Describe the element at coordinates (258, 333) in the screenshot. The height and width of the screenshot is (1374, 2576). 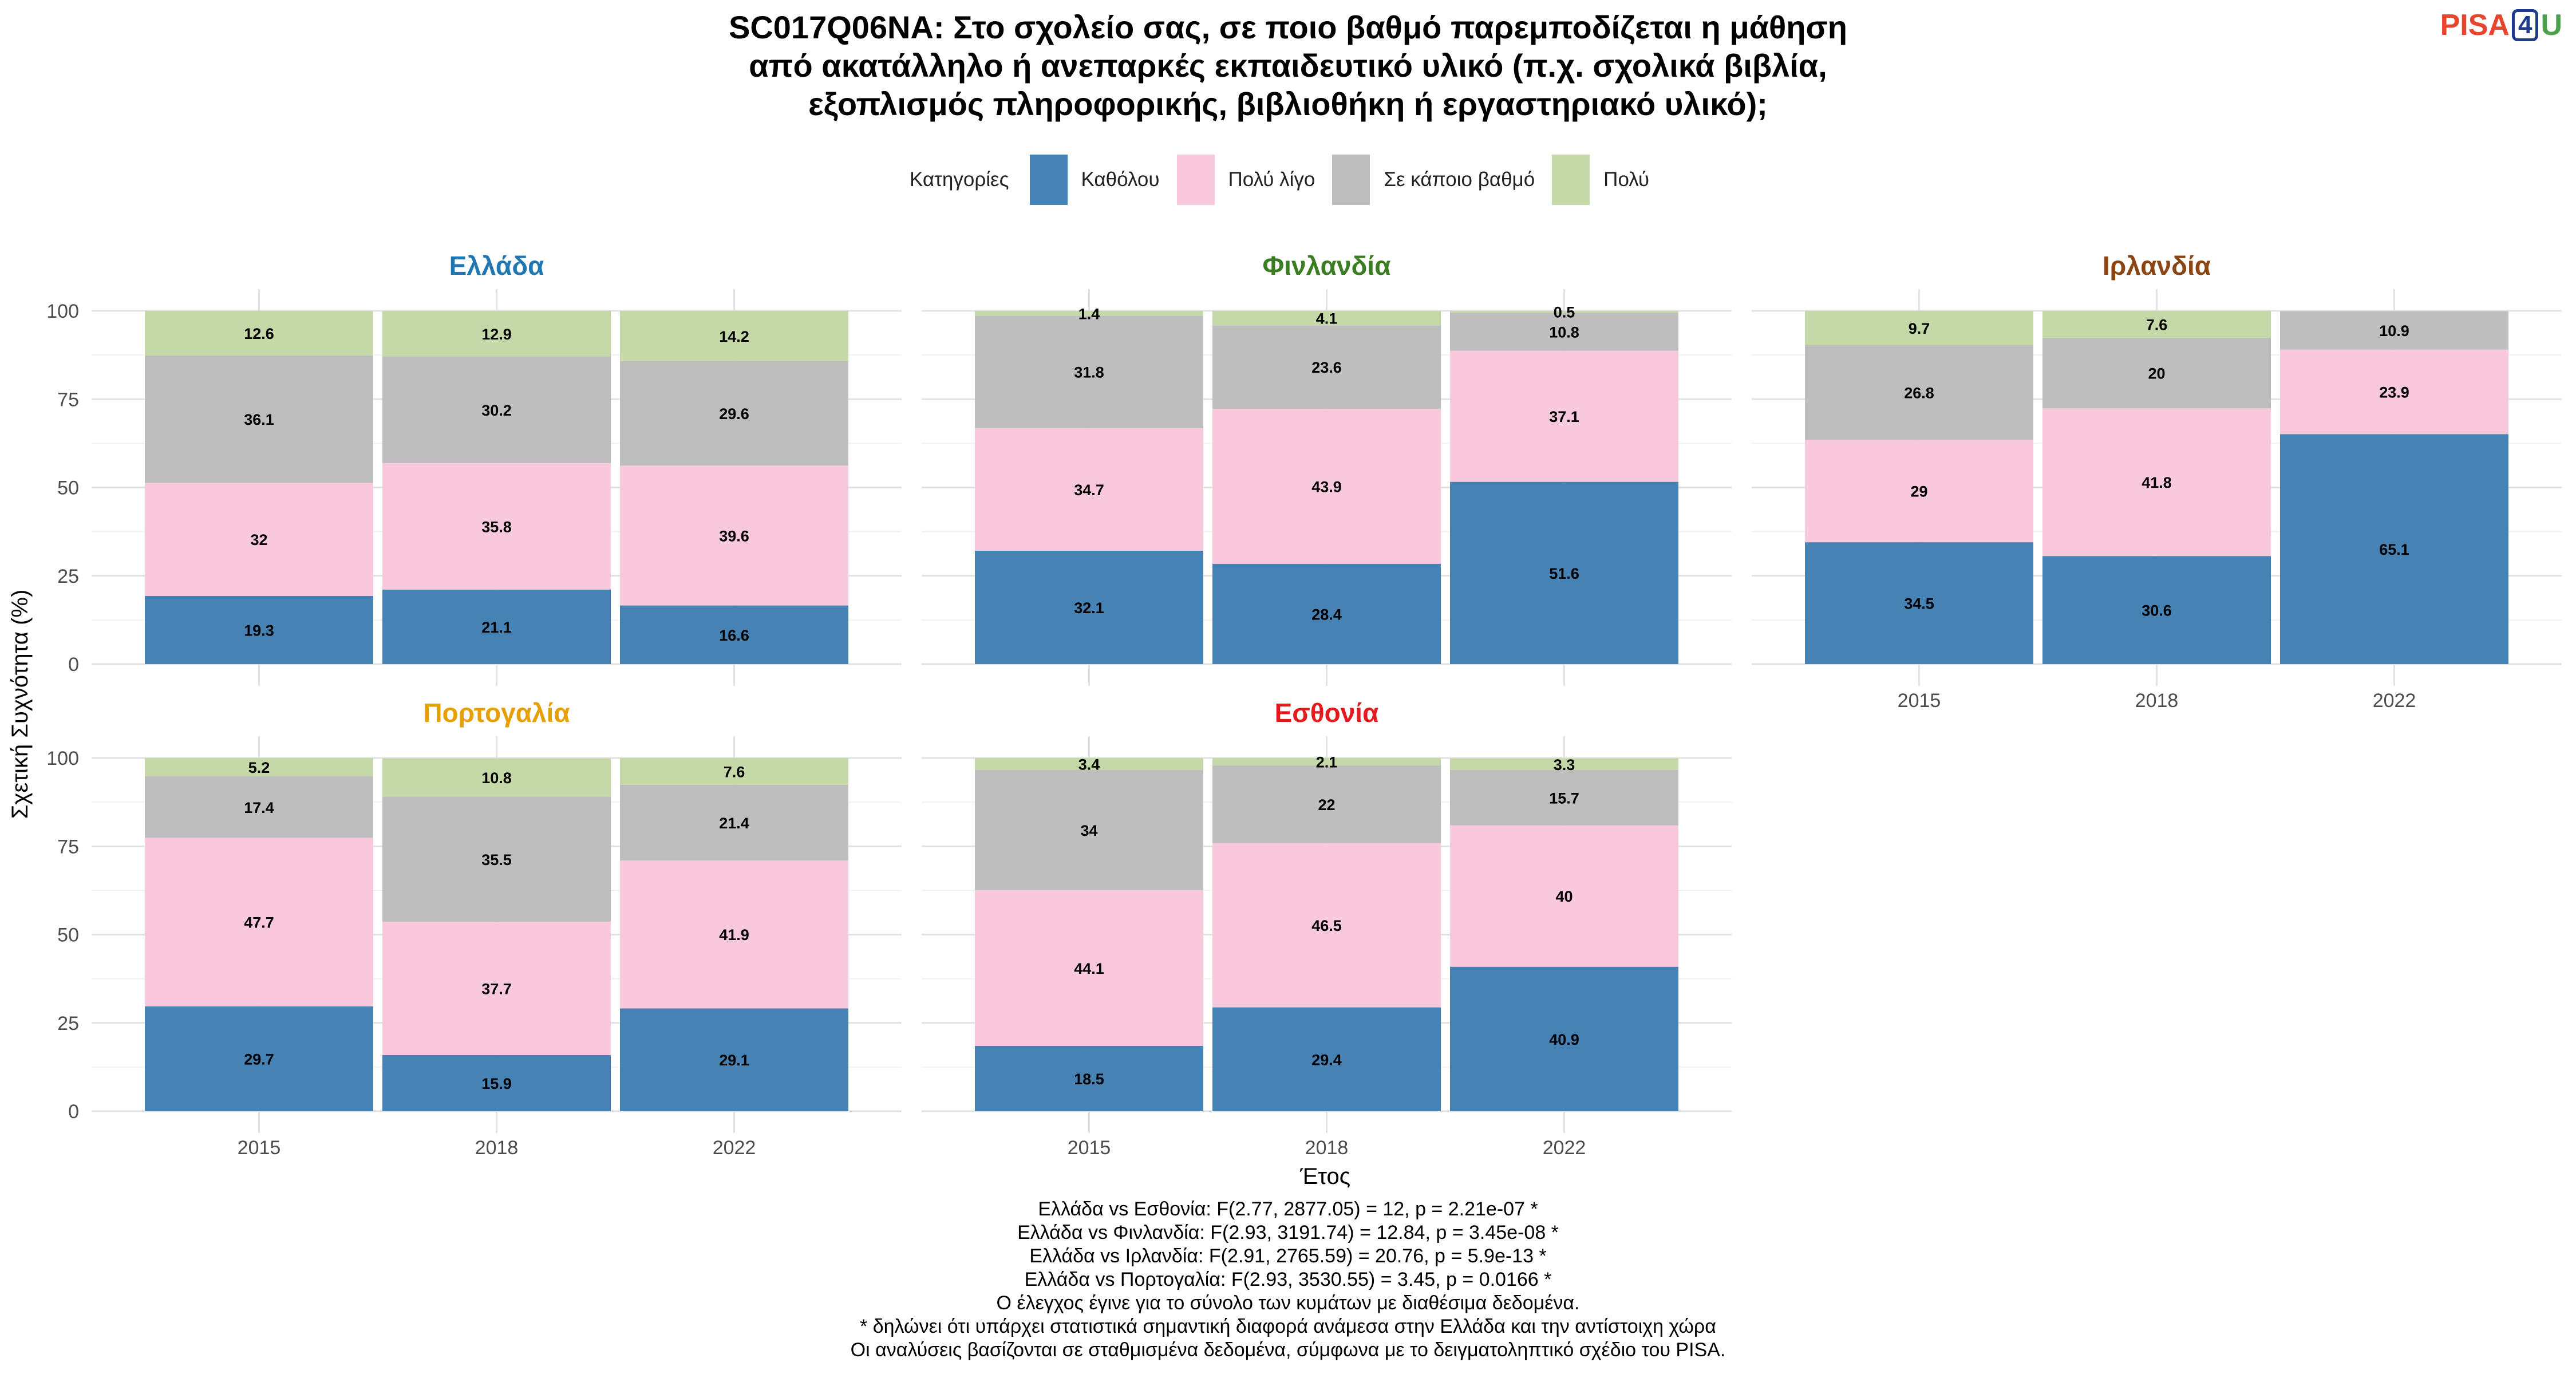
I see `bar-ellada-2015-poly` at that location.